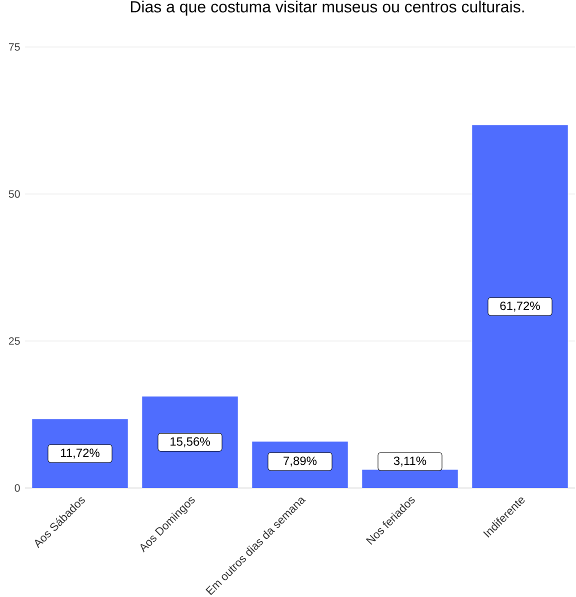  What do you see at coordinates (80, 453) in the screenshot?
I see `data-label: 11,72%` at bounding box center [80, 453].